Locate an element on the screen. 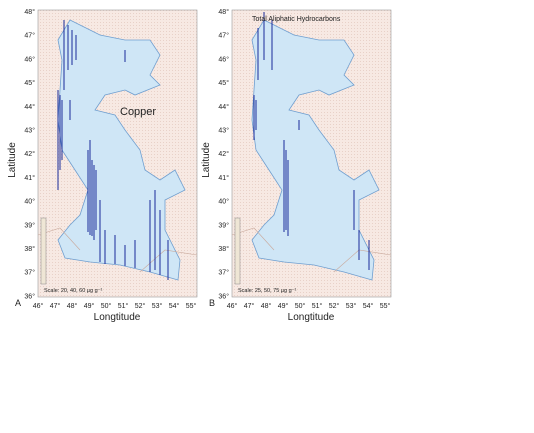 Image resolution: width=534 pixels, height=433 pixels. scale-text: Scale: 25, 50, 75 µg g⁻¹ is located at coordinates (267, 291).